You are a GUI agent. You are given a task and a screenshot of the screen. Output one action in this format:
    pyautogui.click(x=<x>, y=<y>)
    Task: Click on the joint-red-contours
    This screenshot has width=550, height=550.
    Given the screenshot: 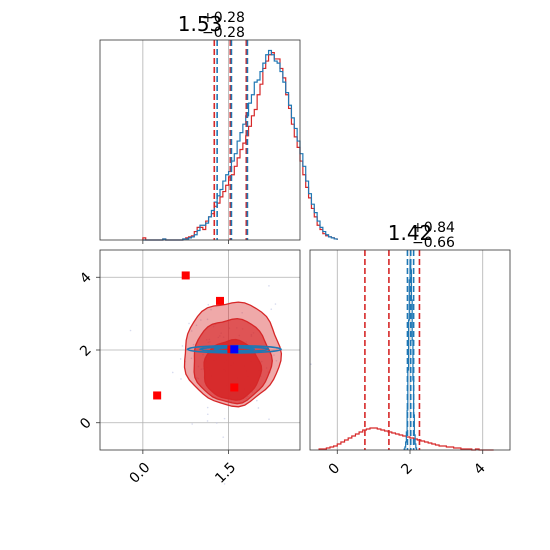 What is the action you would take?
    pyautogui.click(x=233, y=354)
    